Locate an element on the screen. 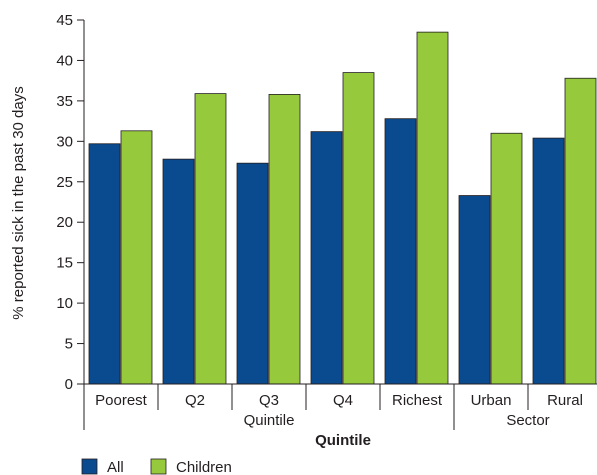 Image resolution: width=597 pixels, height=475 pixels. y-tick-label: 0 is located at coordinates (69, 384).